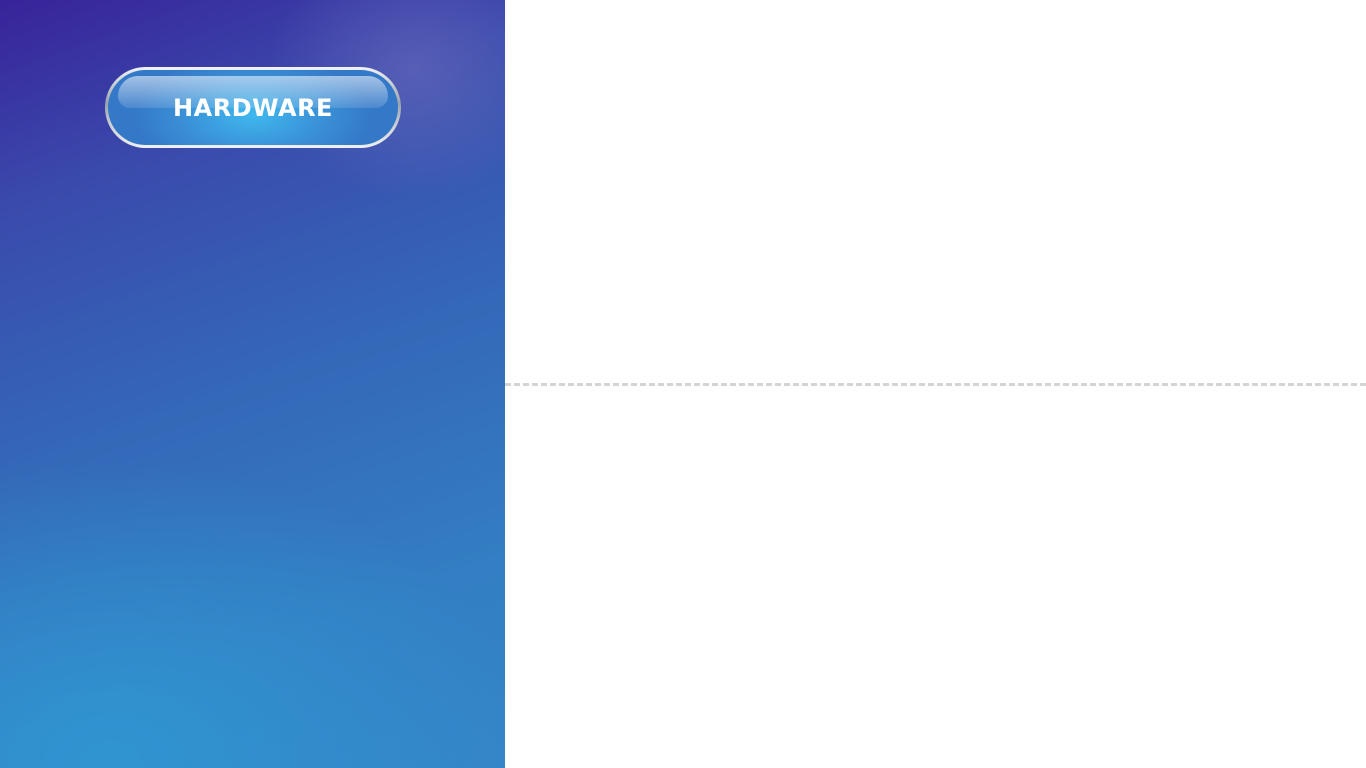 The width and height of the screenshot is (1366, 768). I want to click on dashed-divider, so click(935, 384).